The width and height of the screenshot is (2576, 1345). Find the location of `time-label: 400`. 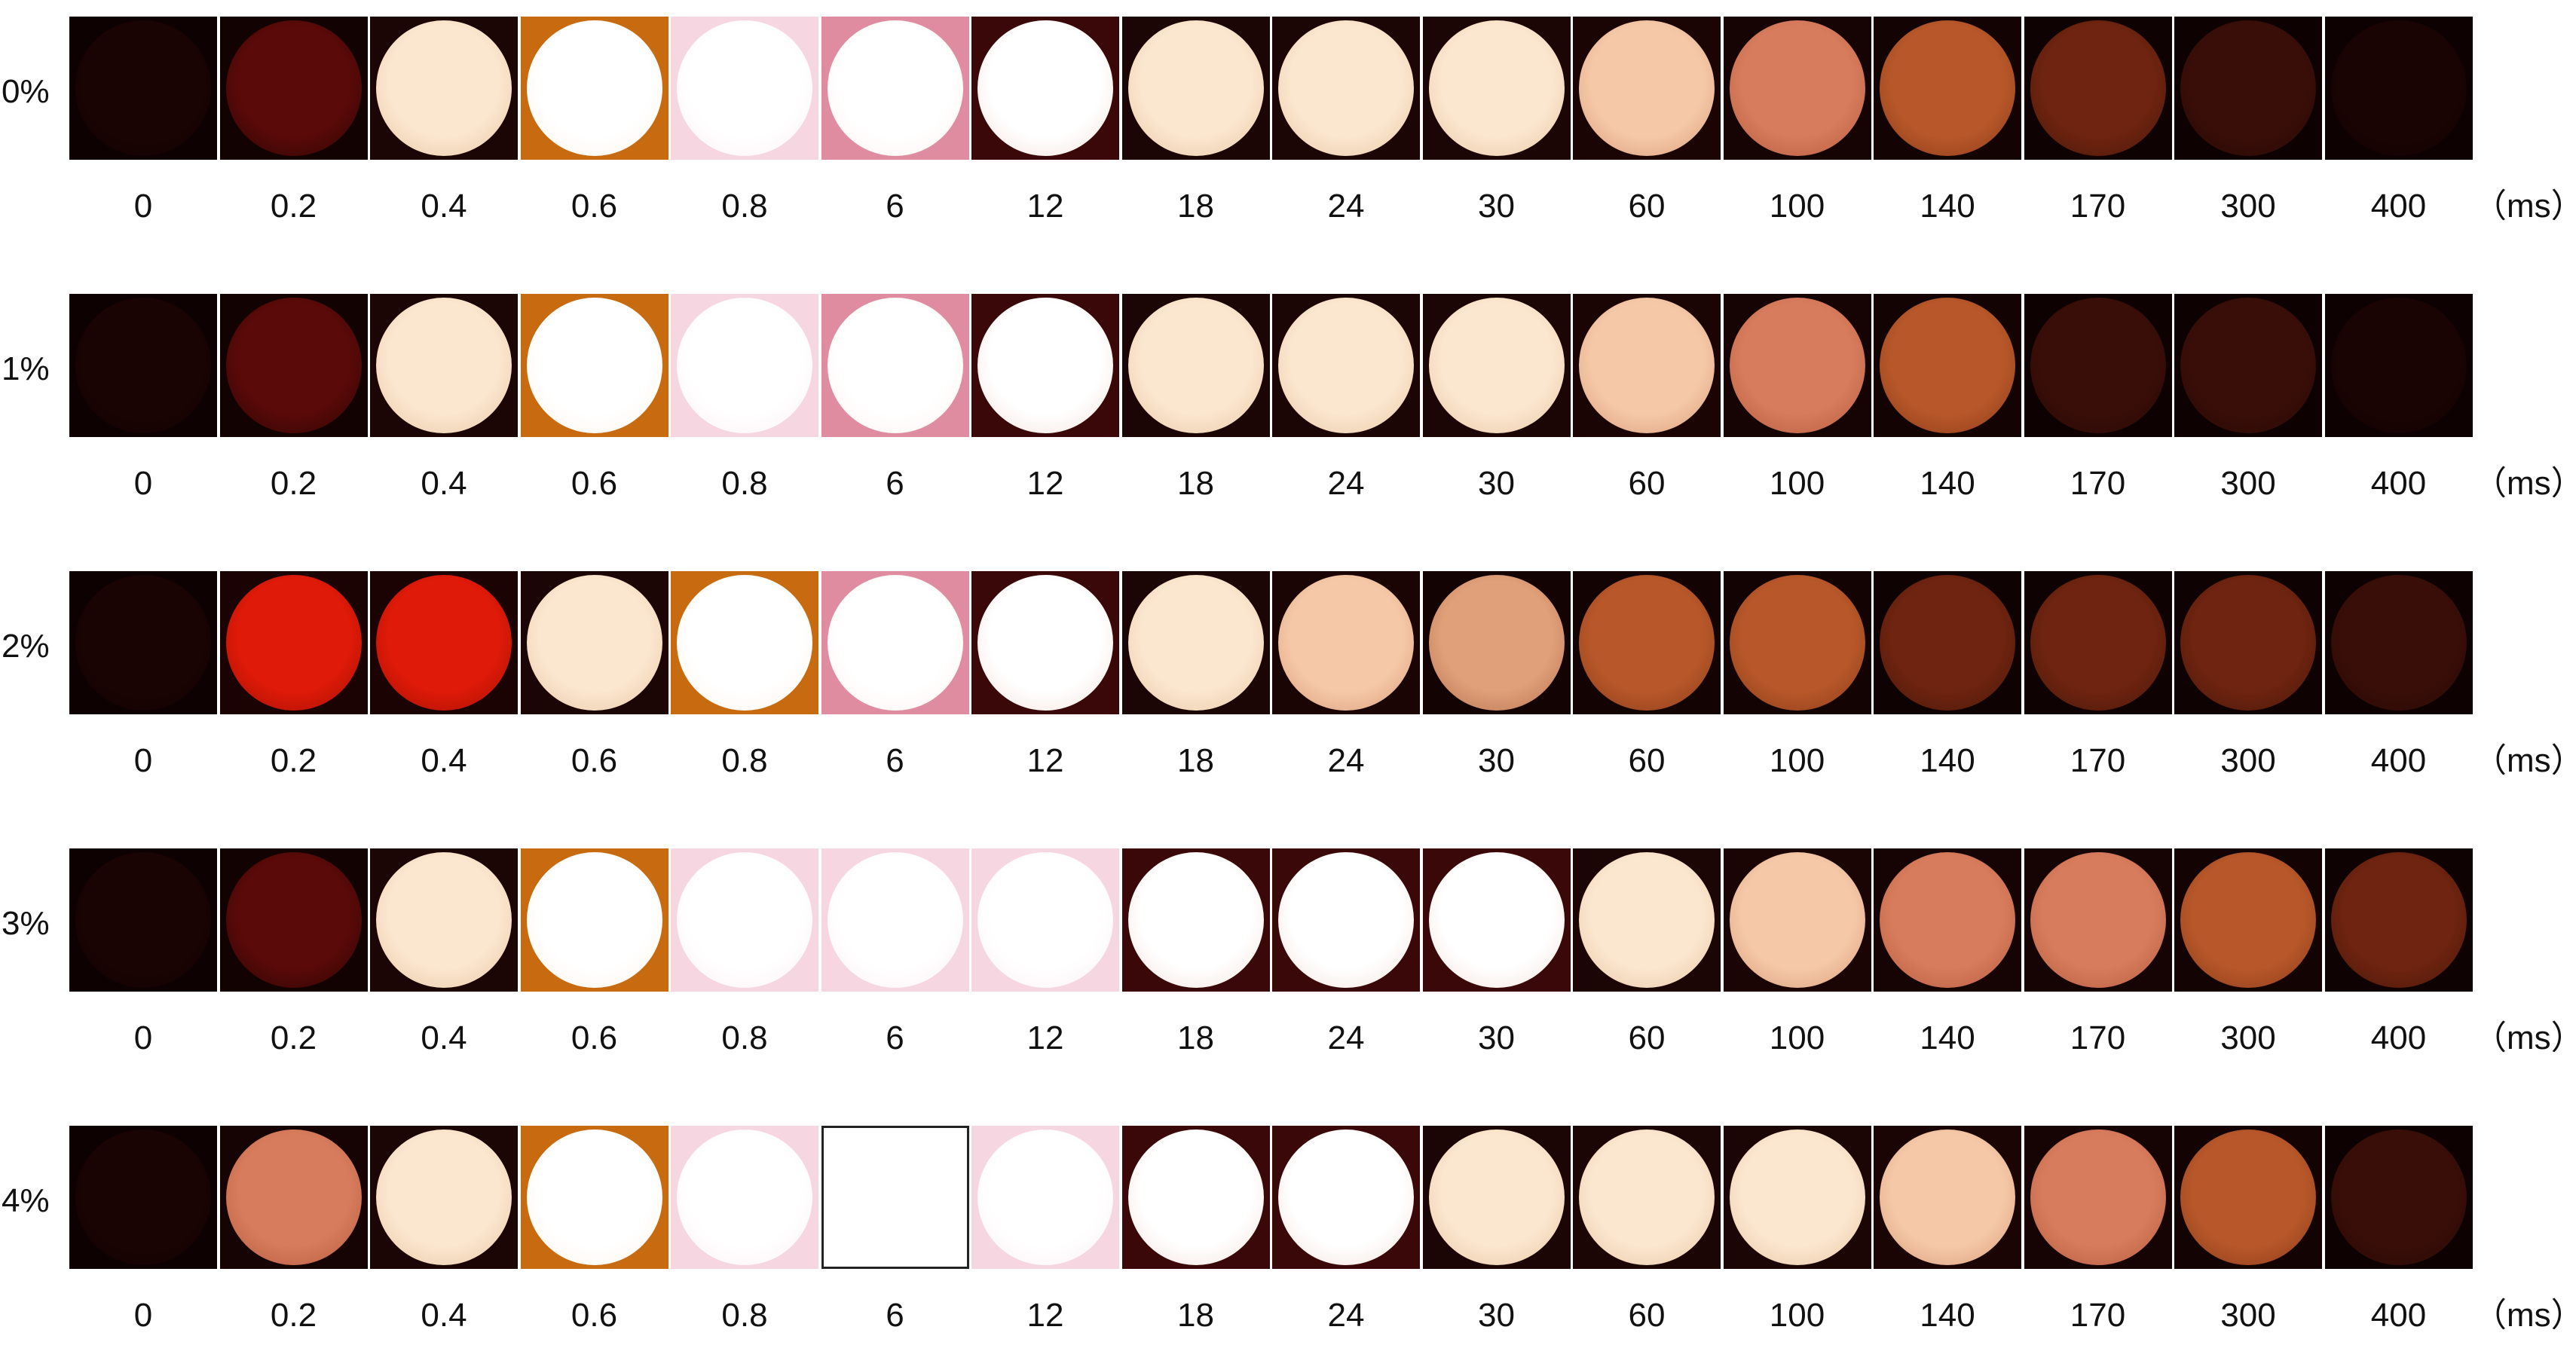

time-label: 400 is located at coordinates (2398, 760).